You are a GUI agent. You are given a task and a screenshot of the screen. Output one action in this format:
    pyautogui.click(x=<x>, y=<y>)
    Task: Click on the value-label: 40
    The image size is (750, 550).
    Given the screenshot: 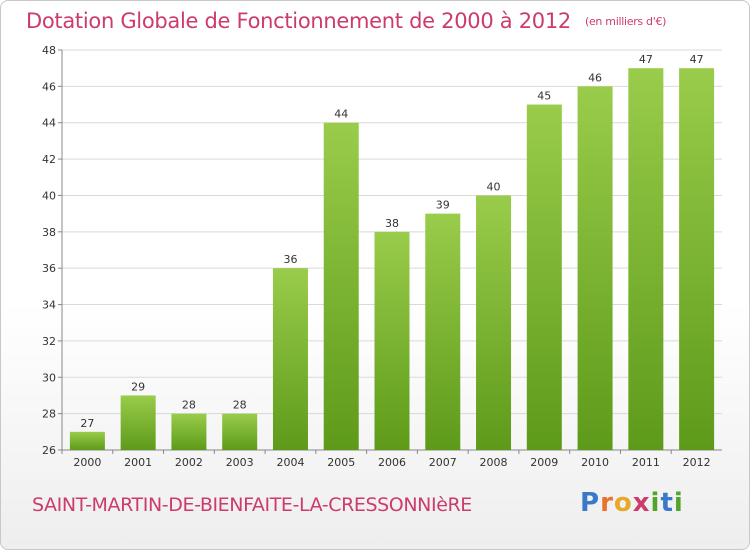 What is the action you would take?
    pyautogui.click(x=494, y=186)
    